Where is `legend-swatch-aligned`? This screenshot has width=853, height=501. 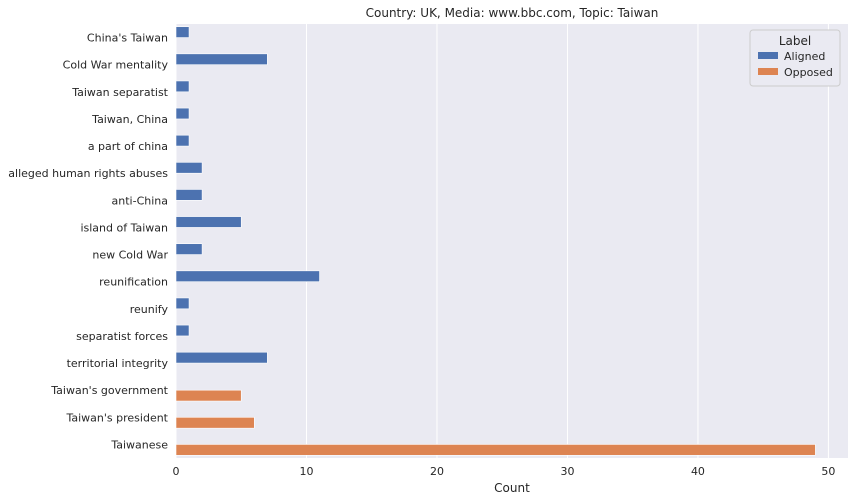
legend-swatch-aligned is located at coordinates (768, 55).